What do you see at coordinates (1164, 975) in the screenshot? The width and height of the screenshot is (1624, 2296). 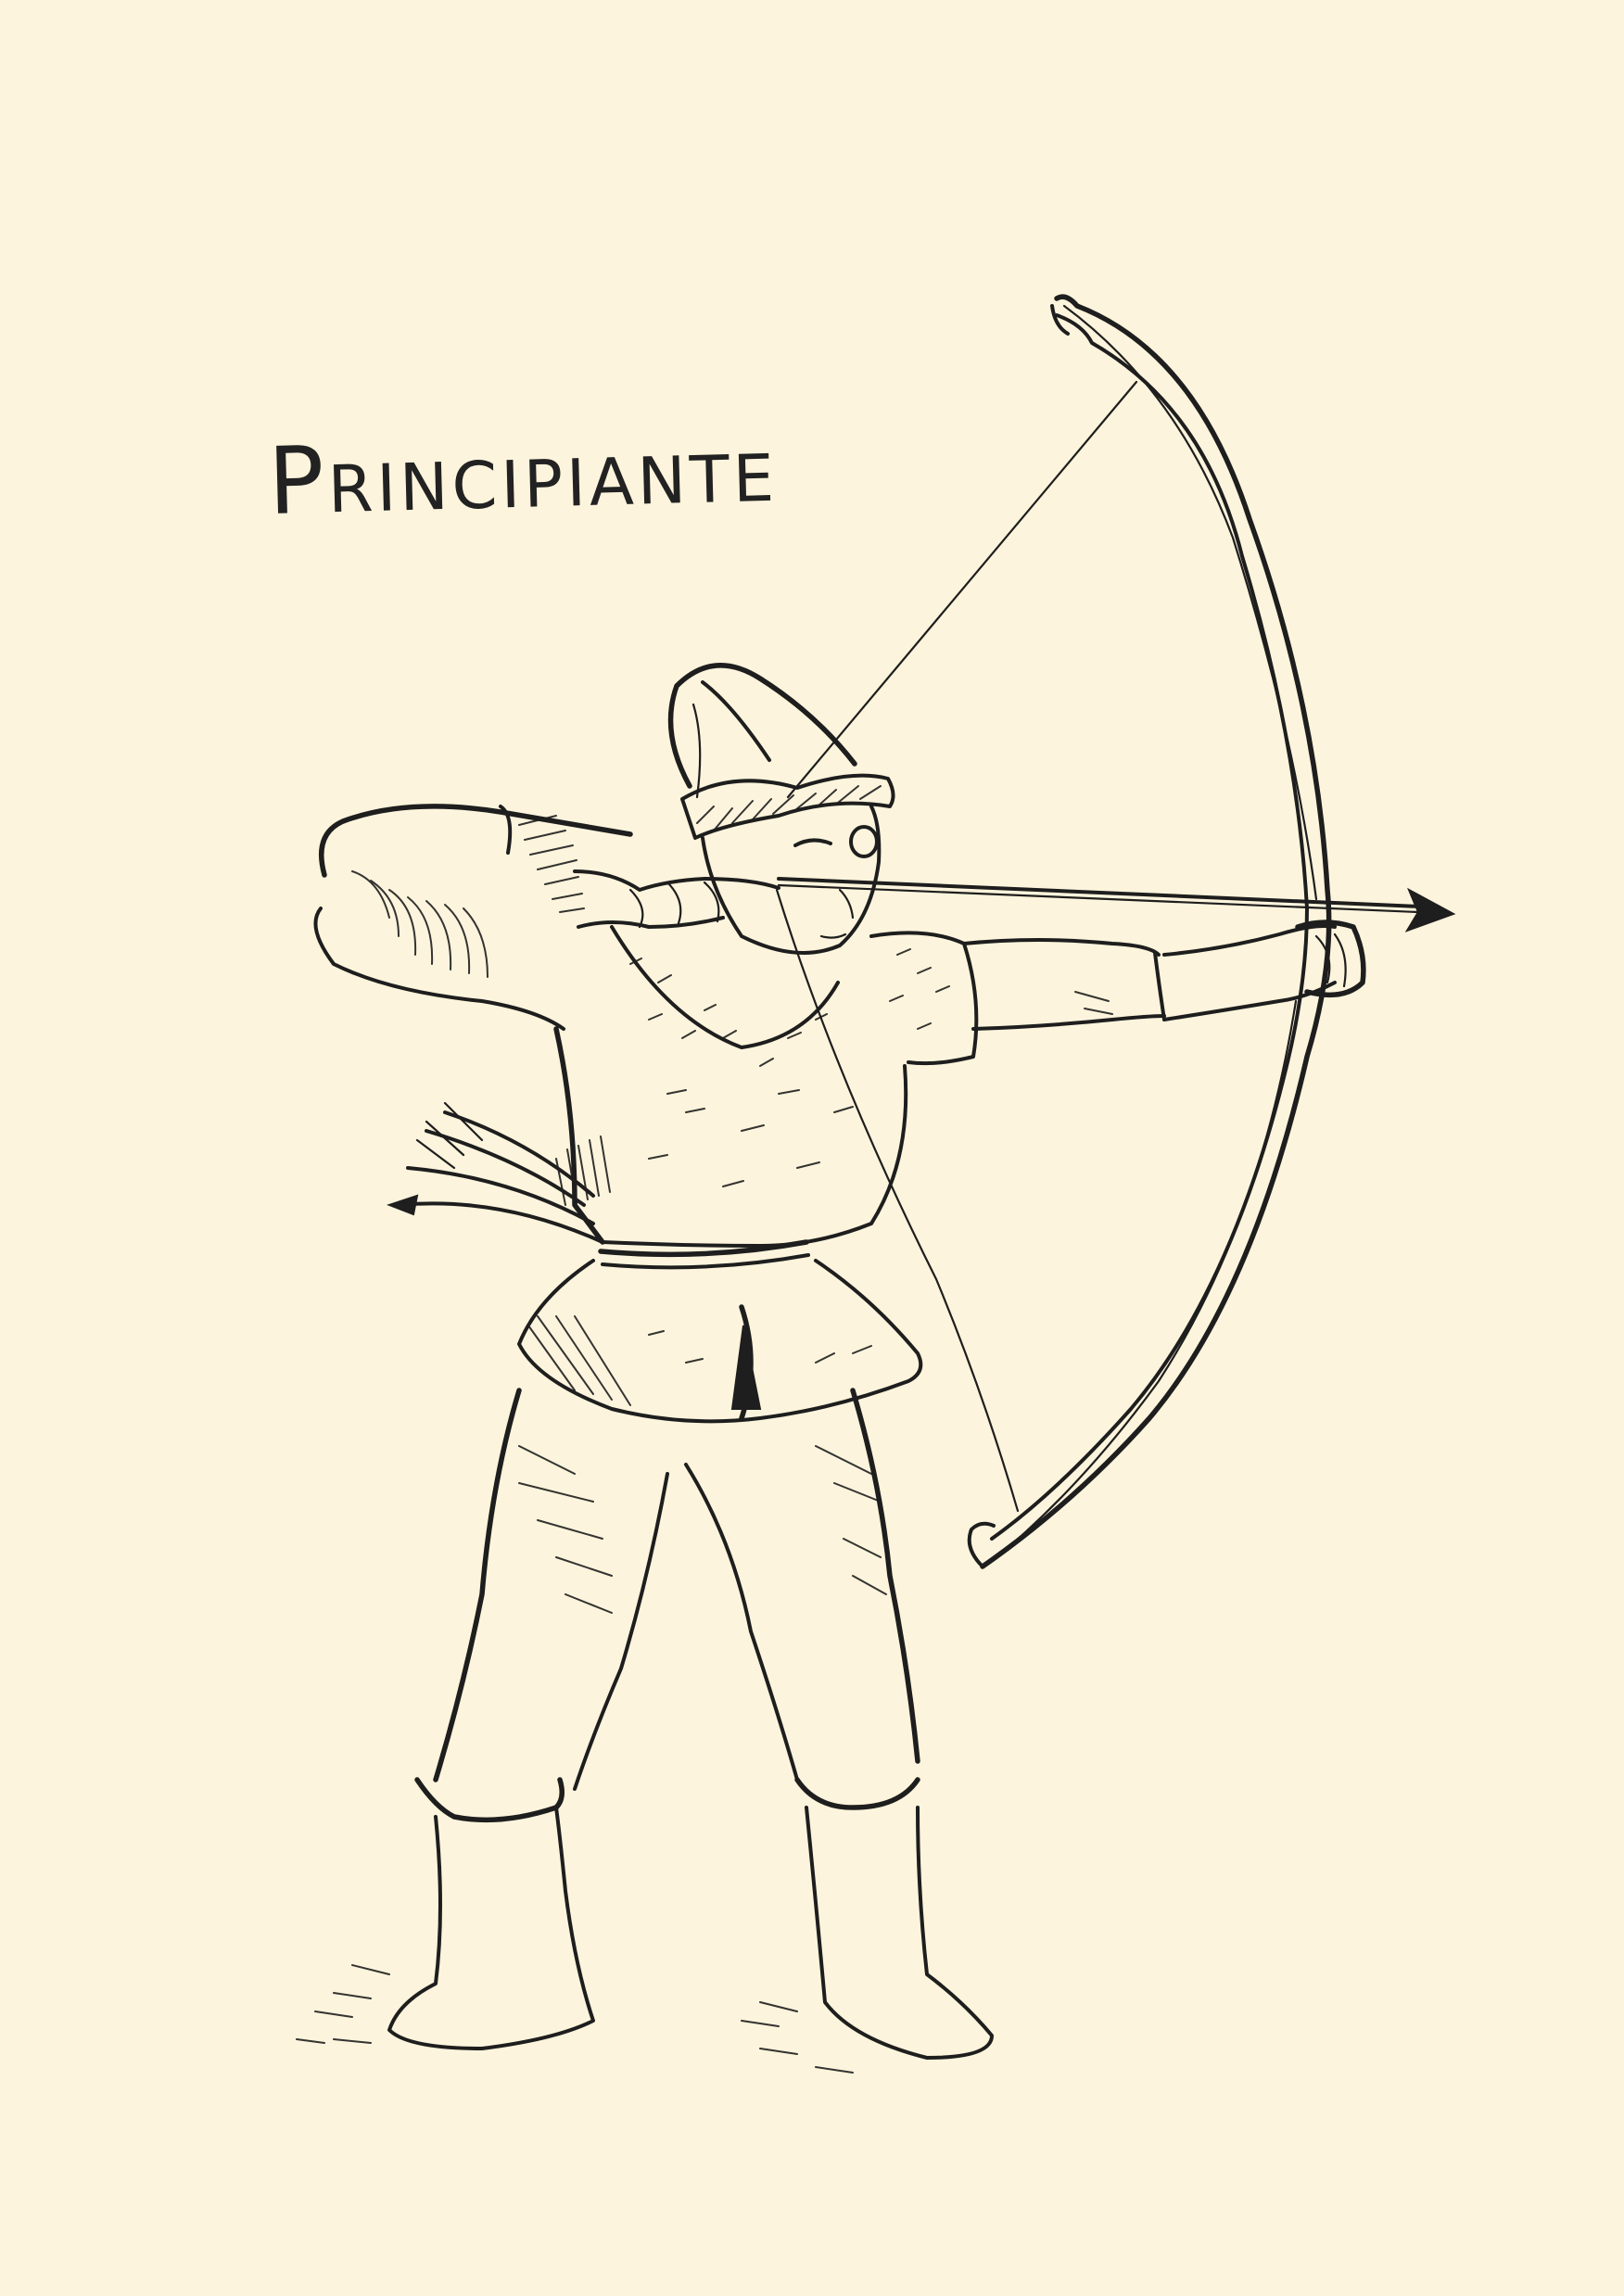 I see `bow-arm` at bounding box center [1164, 975].